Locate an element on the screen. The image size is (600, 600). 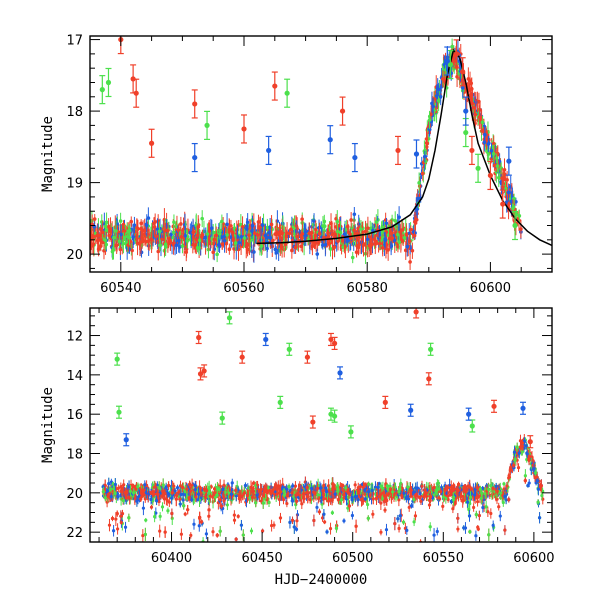
y-tick-label: 18 is located at coordinates (74, 112).